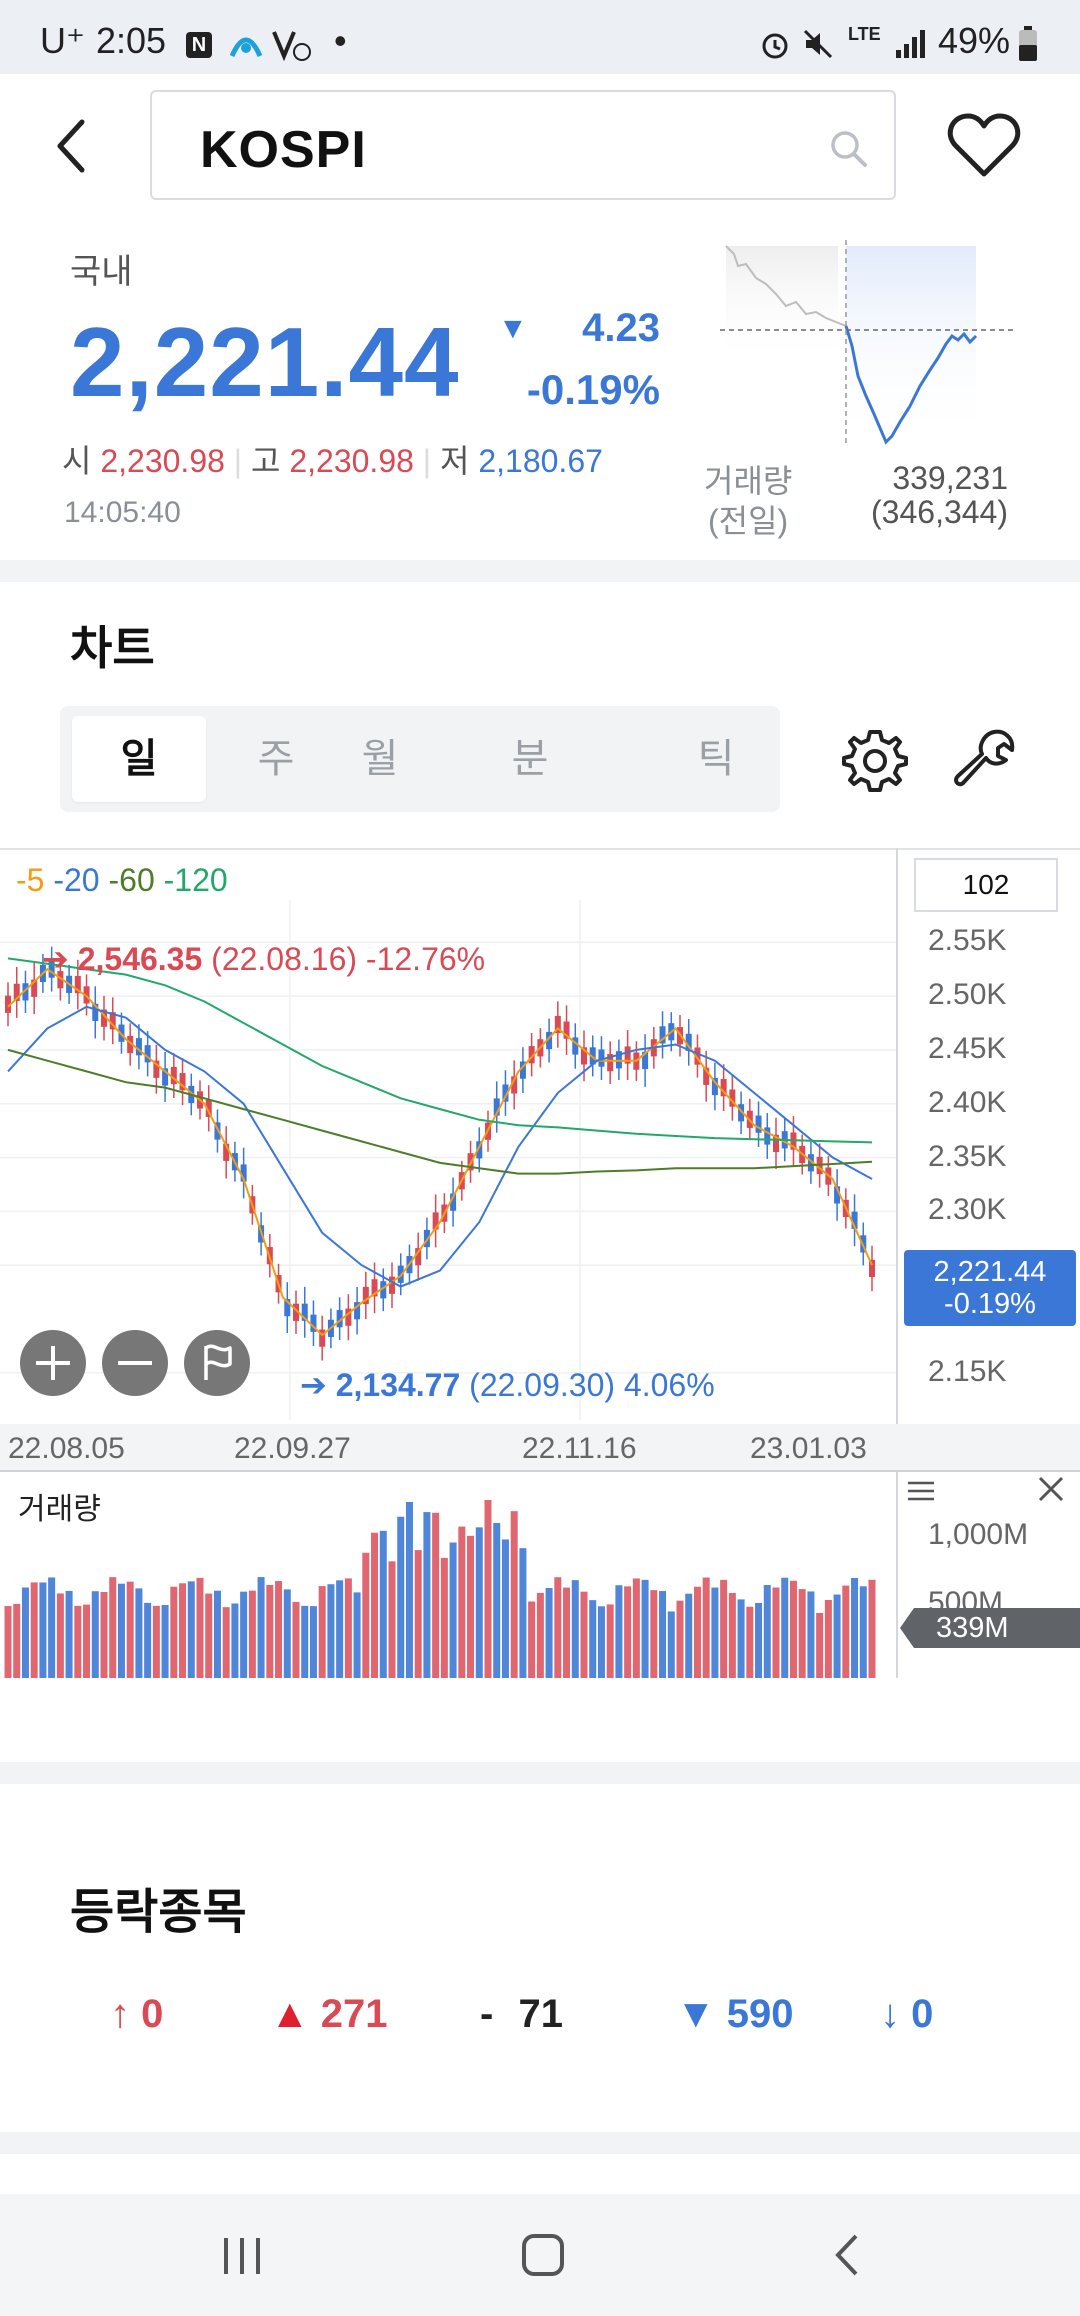 The width and height of the screenshot is (1080, 2316). Describe the element at coordinates (140, 959) in the screenshot. I see `high-annotation-value: 2,546.35` at that location.